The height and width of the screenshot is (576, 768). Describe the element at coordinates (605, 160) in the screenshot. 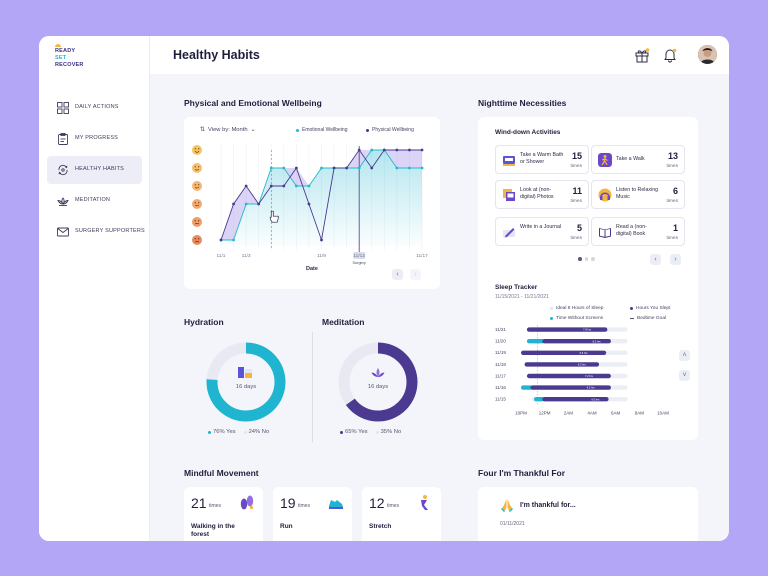

I see `walk-icon` at that location.